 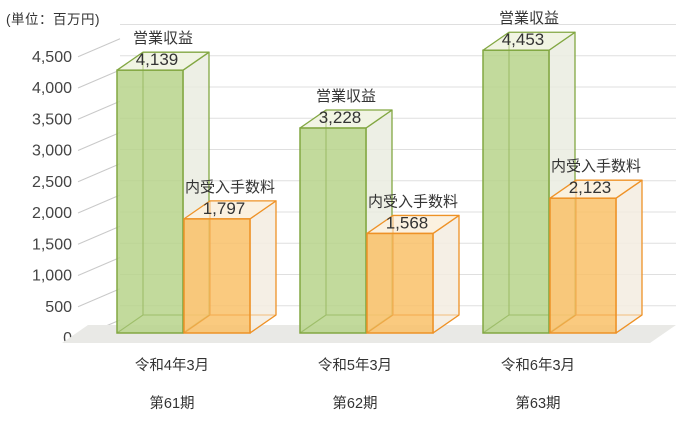 What do you see at coordinates (52, 244) in the screenshot?
I see `y-axis-label: 1,500` at bounding box center [52, 244].